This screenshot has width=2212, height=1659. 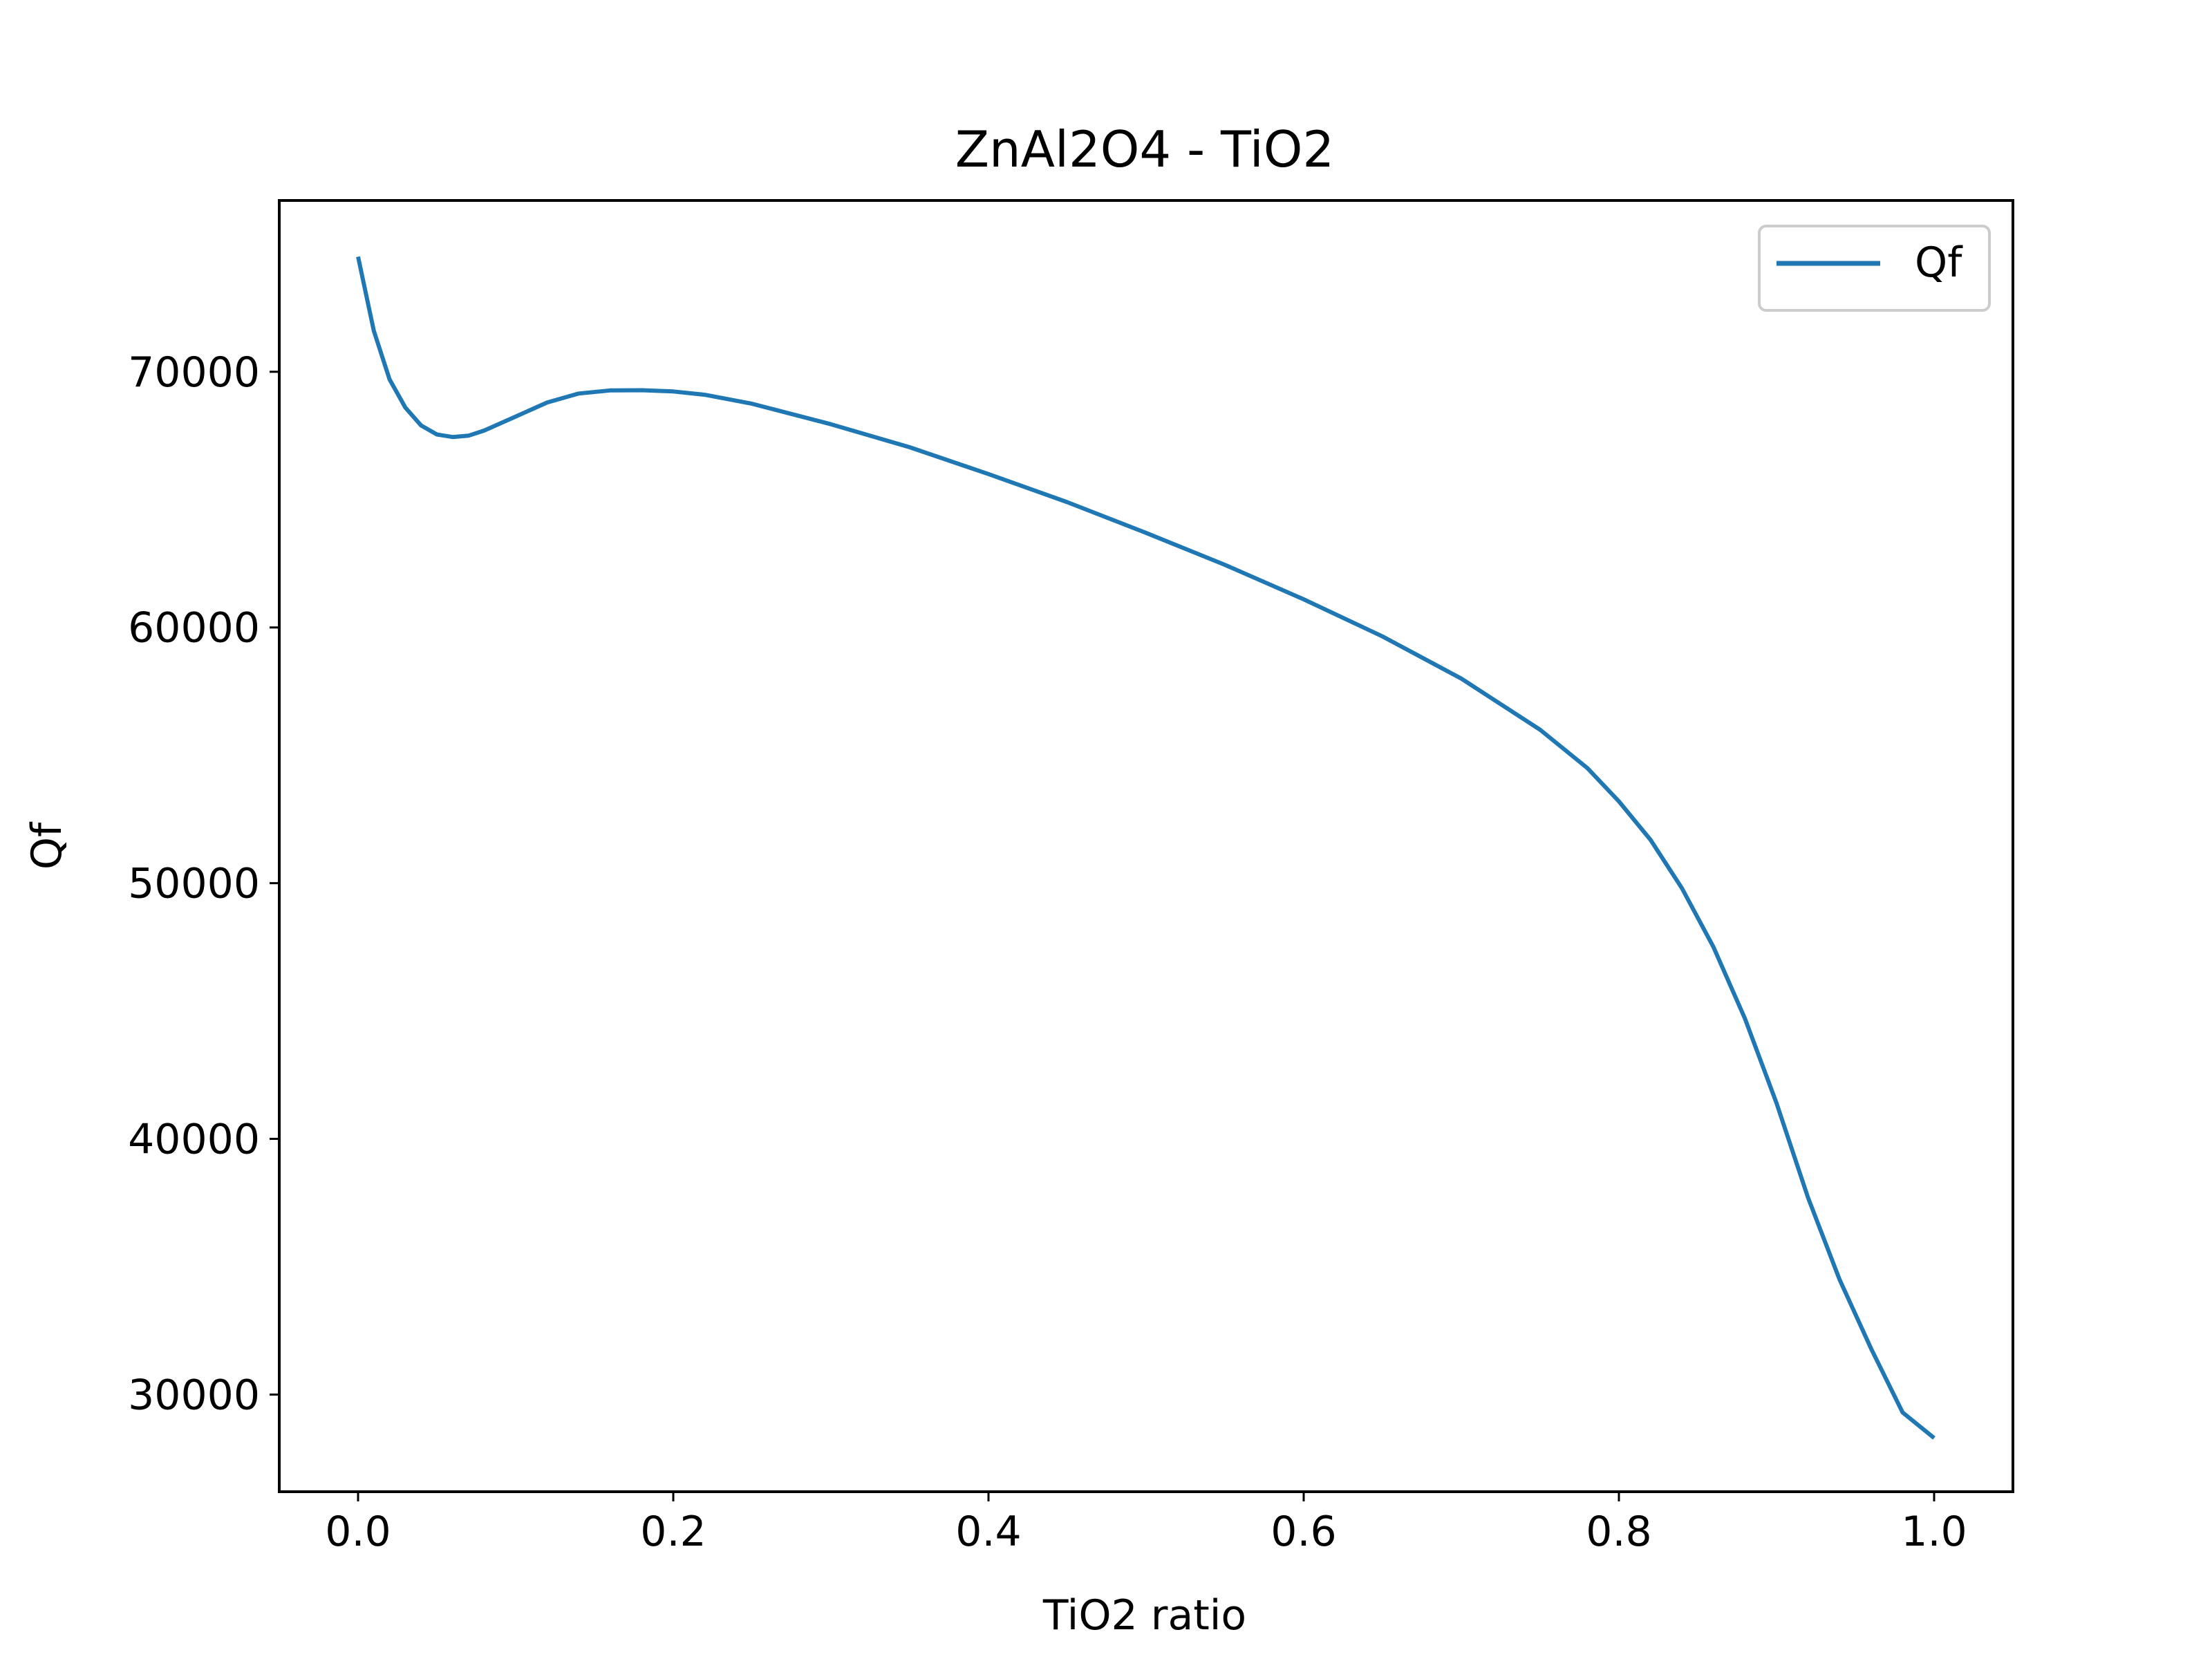 I want to click on x-tick-label: 0.2, so click(x=673, y=1532).